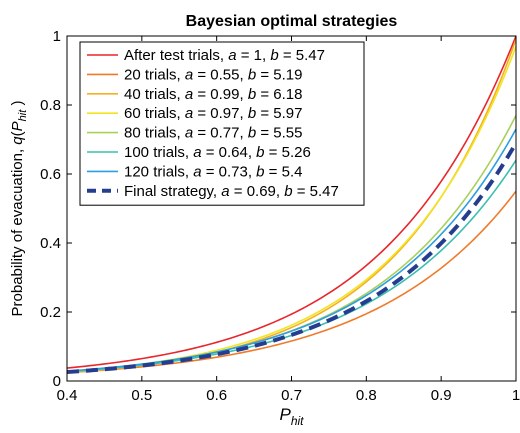  What do you see at coordinates (516, 395) in the screenshot?
I see `x-tick-label-6: 1` at bounding box center [516, 395].